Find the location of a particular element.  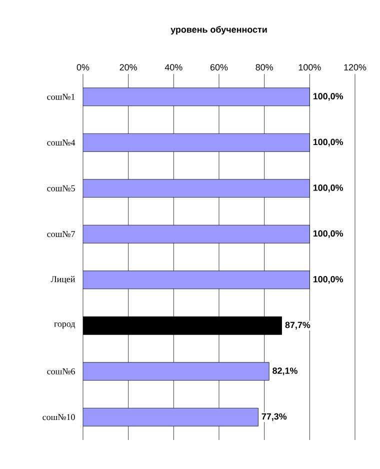

y-tick-label: сош№10 is located at coordinates (58, 417).